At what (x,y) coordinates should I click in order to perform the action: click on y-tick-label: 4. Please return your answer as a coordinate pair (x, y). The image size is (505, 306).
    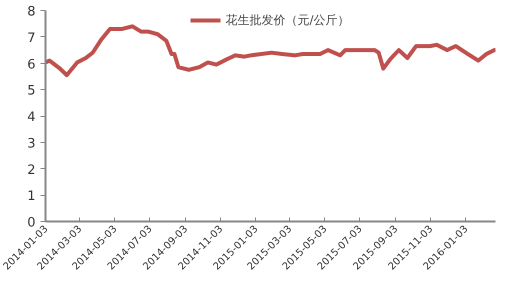
    Looking at the image, I should click on (31, 117).